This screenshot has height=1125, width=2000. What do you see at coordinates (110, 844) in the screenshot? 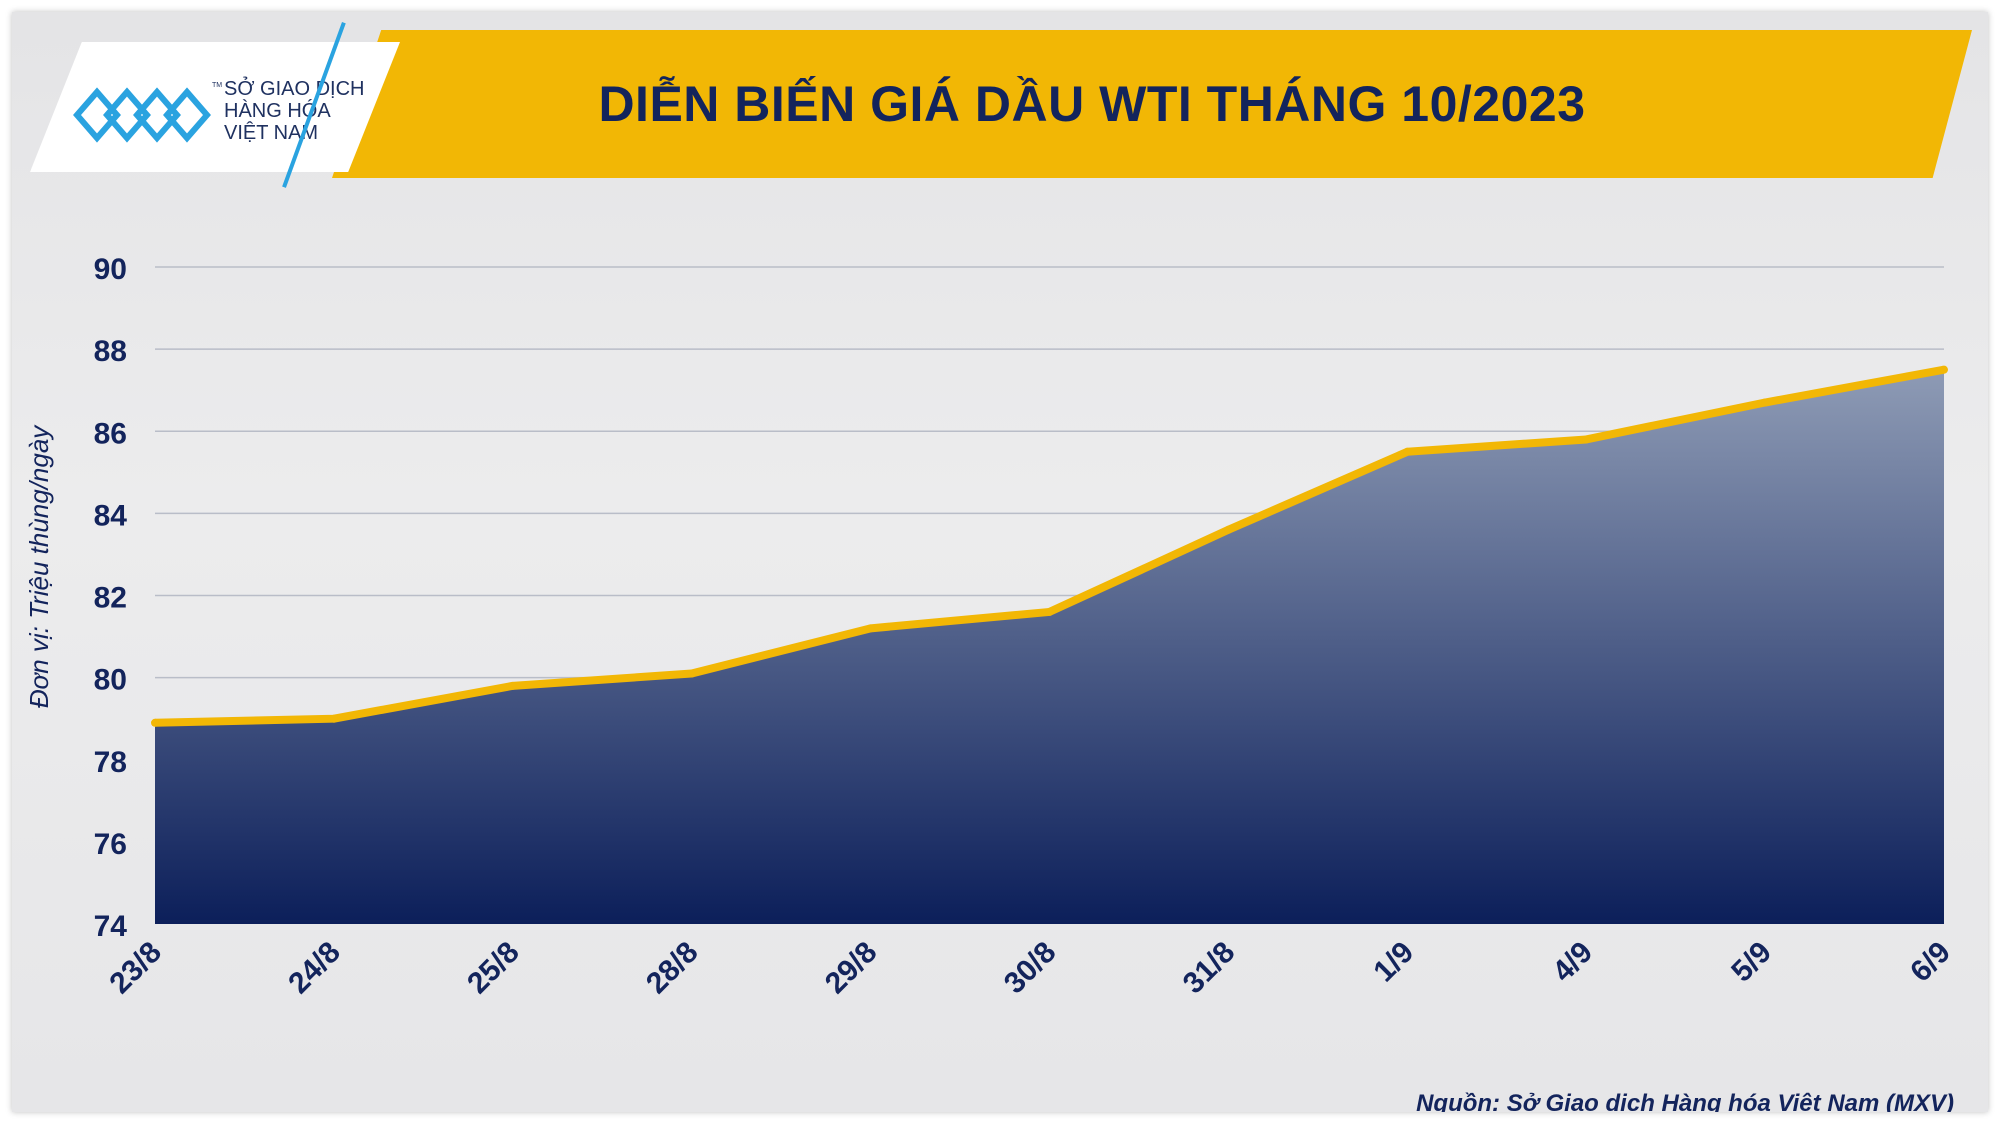
I see `y-tick-label: 76` at bounding box center [110, 844].